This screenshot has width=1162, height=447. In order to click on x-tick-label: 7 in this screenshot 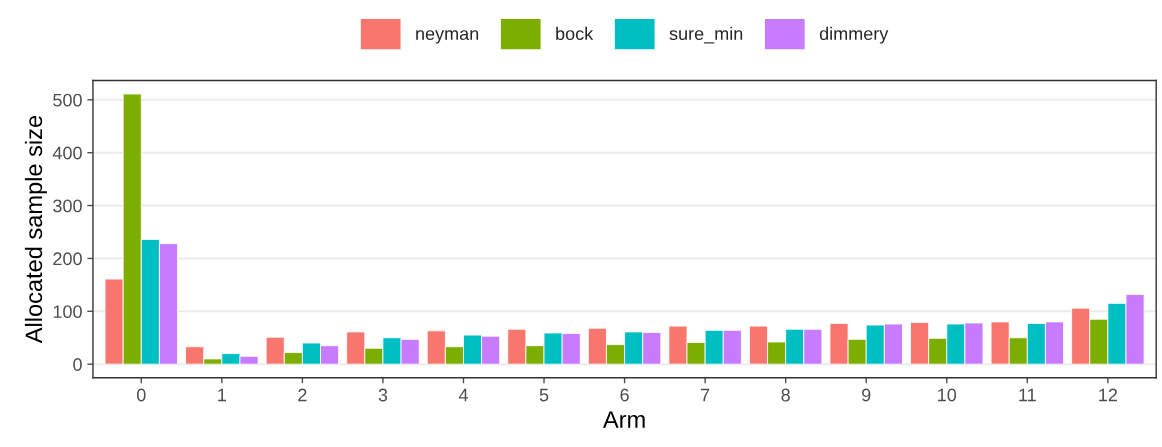, I will do `click(705, 395)`.